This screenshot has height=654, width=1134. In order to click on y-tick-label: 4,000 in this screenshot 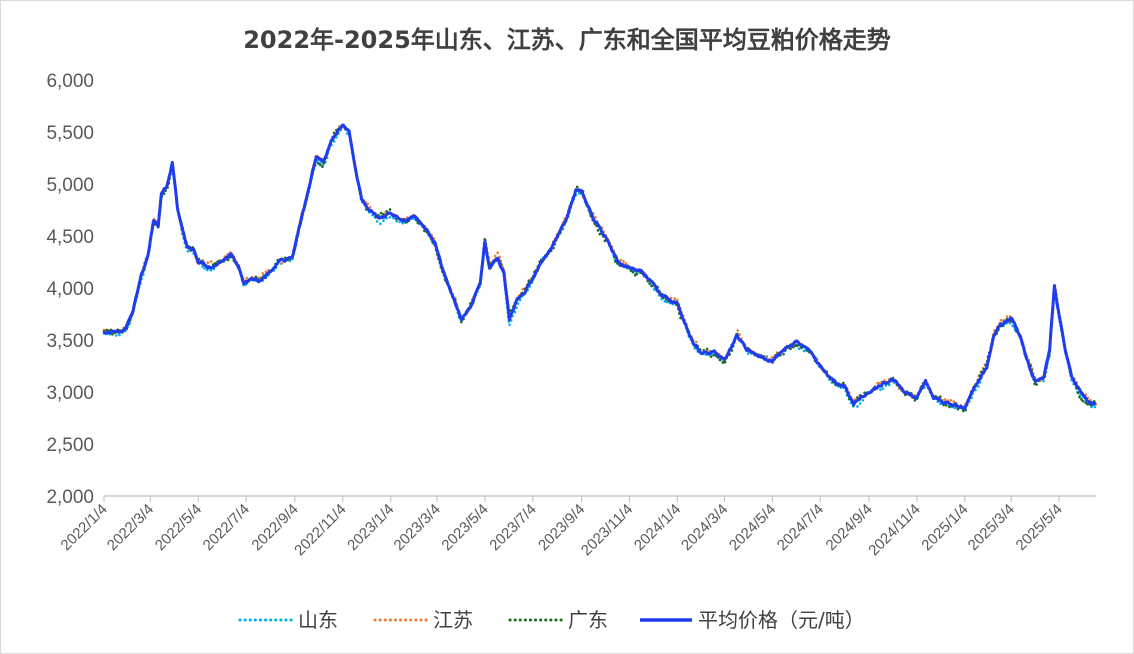, I will do `click(70, 289)`.